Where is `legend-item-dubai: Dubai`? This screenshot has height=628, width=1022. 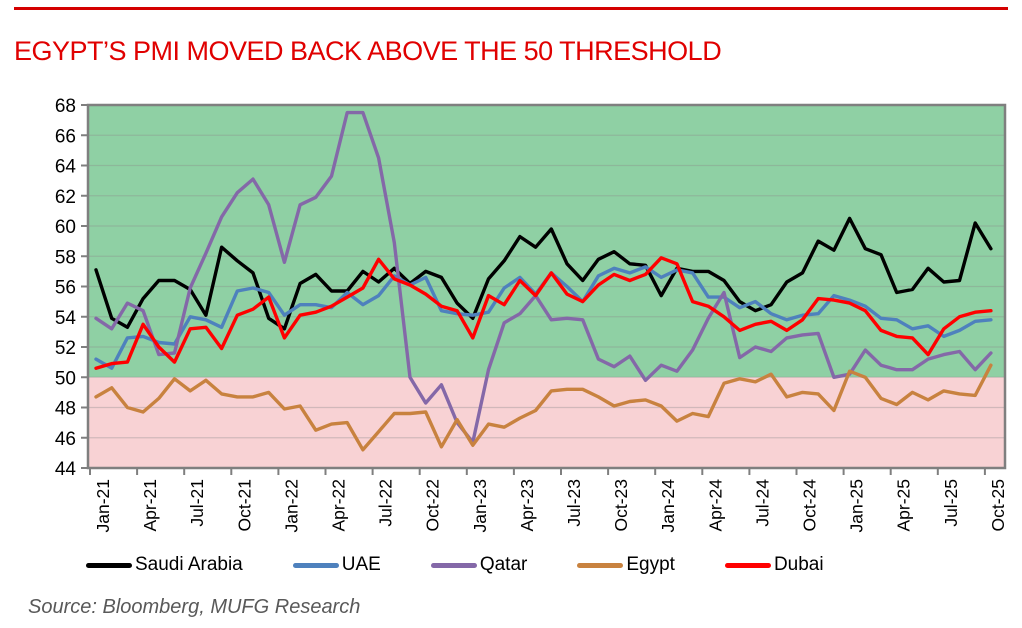 legend-item-dubai: Dubai is located at coordinates (774, 565).